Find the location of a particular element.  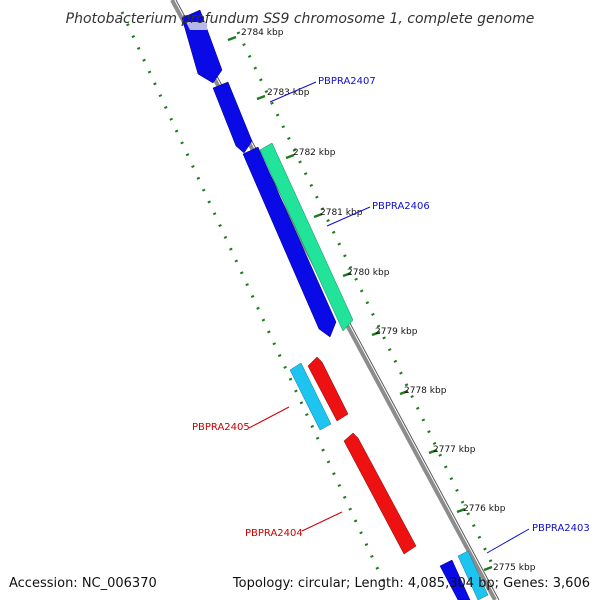

tick-label-2776: 2776 kbp is located at coordinates (484, 509).